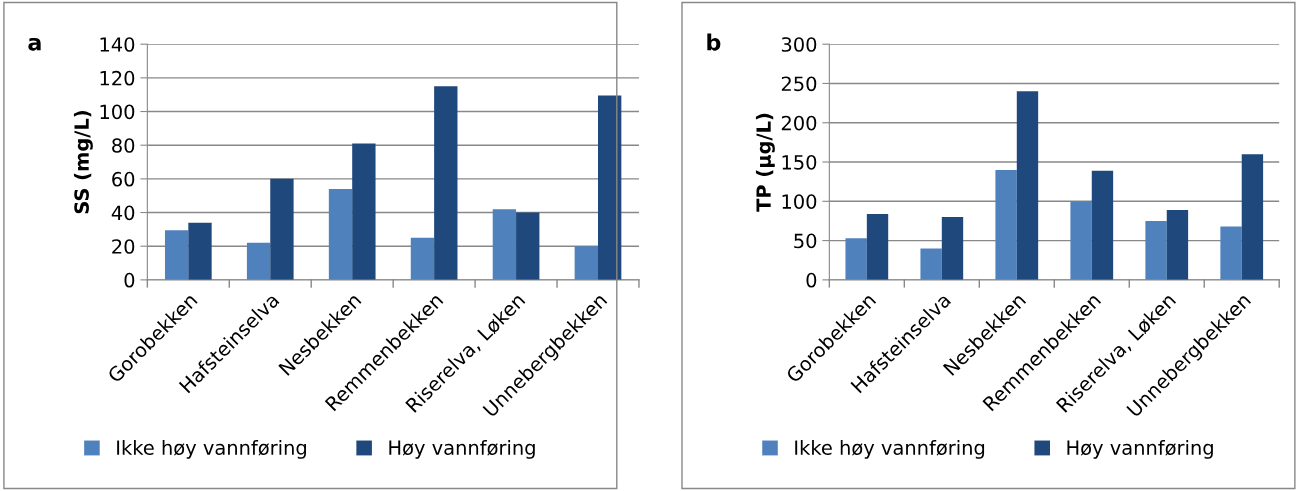 This screenshot has width=1304, height=491. I want to click on text: b, so click(714, 42).